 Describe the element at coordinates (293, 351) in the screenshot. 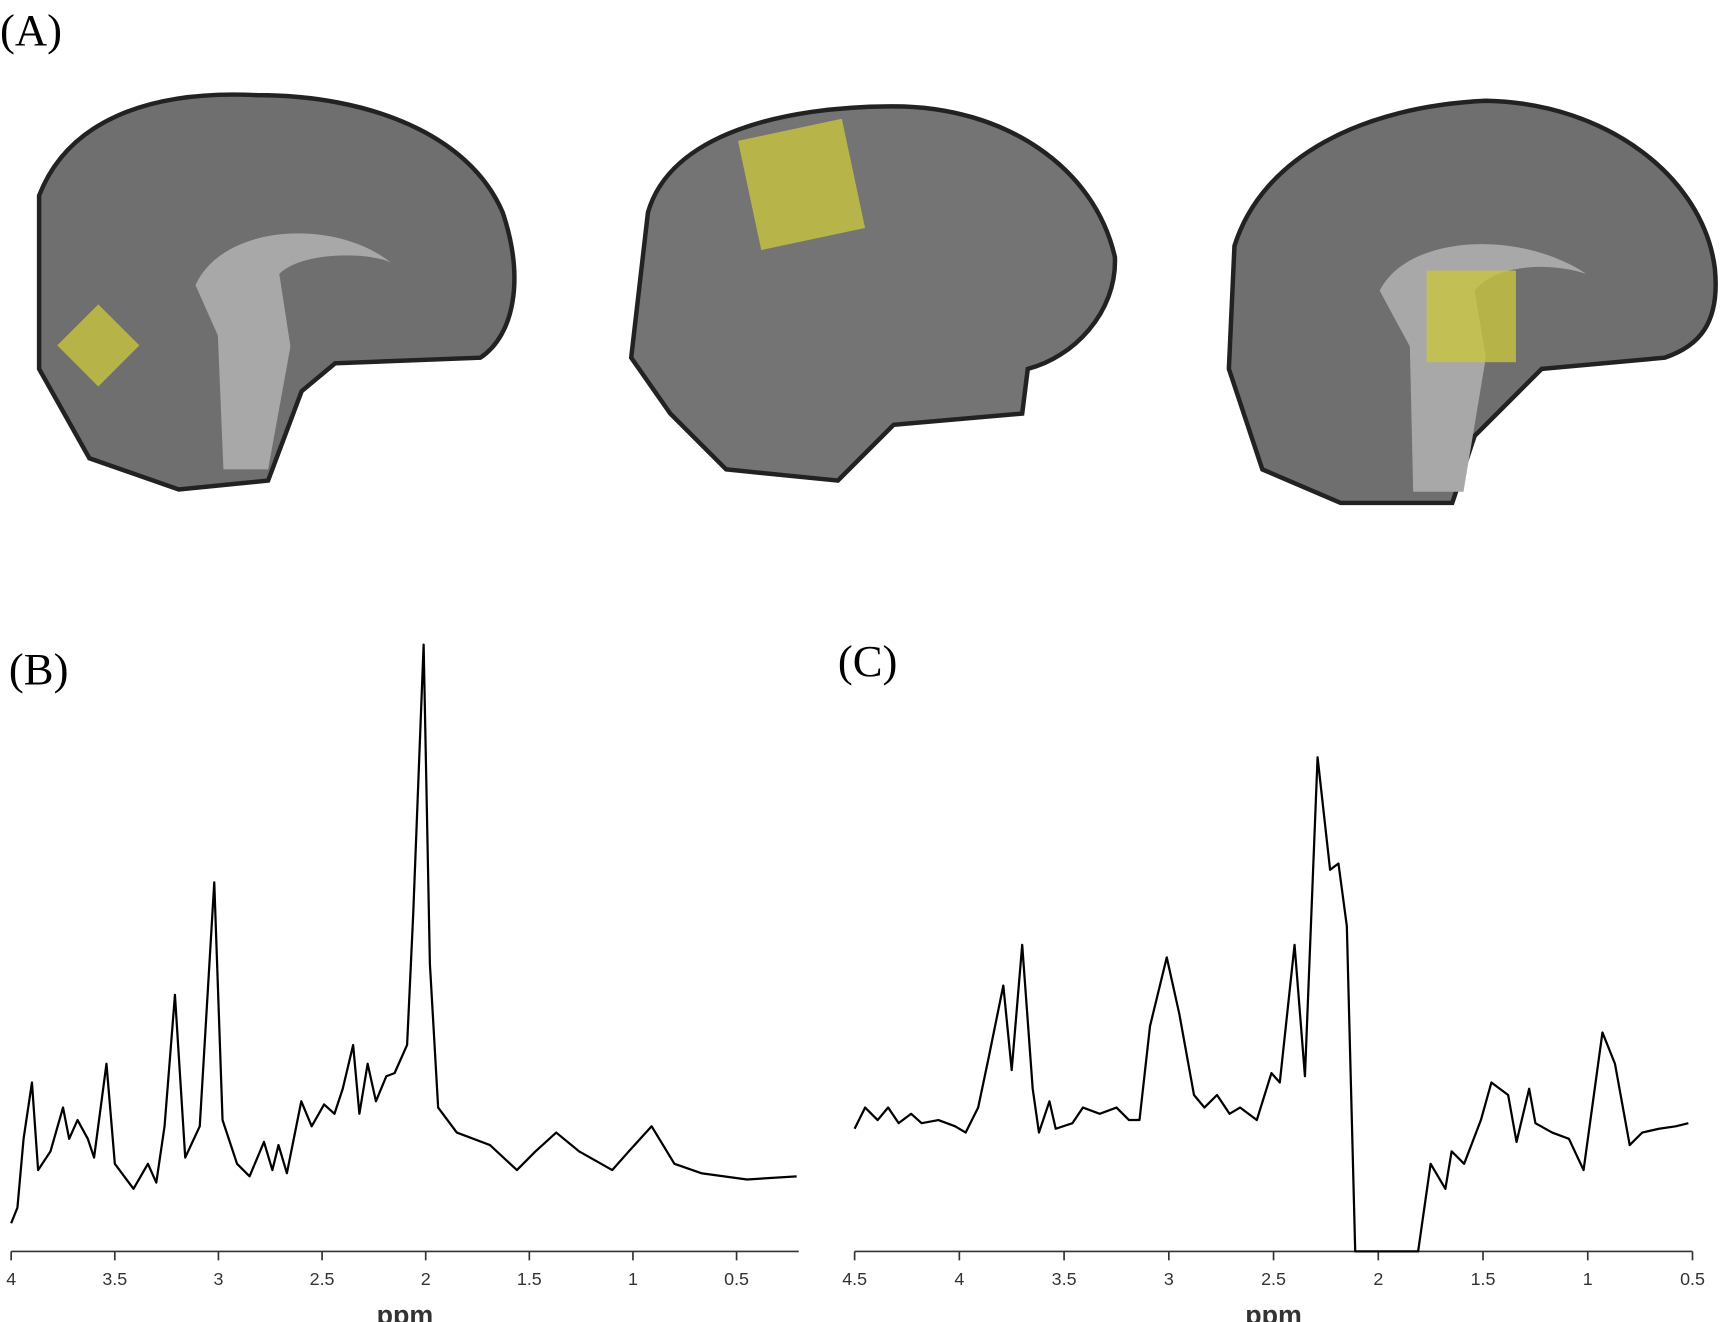

I see `brain-structure` at that location.